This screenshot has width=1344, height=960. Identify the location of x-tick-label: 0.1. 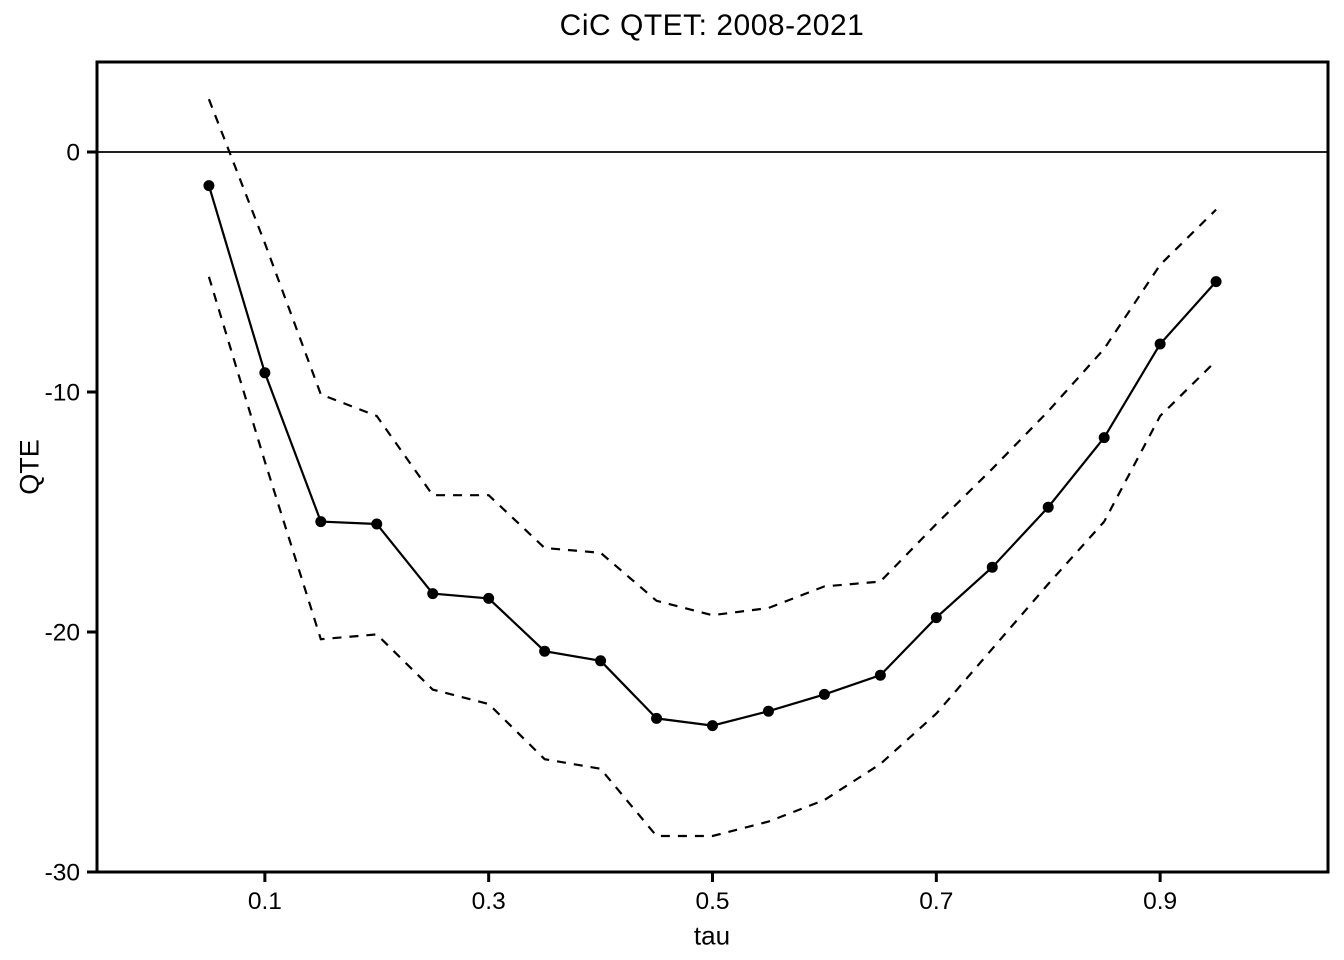
(265, 901).